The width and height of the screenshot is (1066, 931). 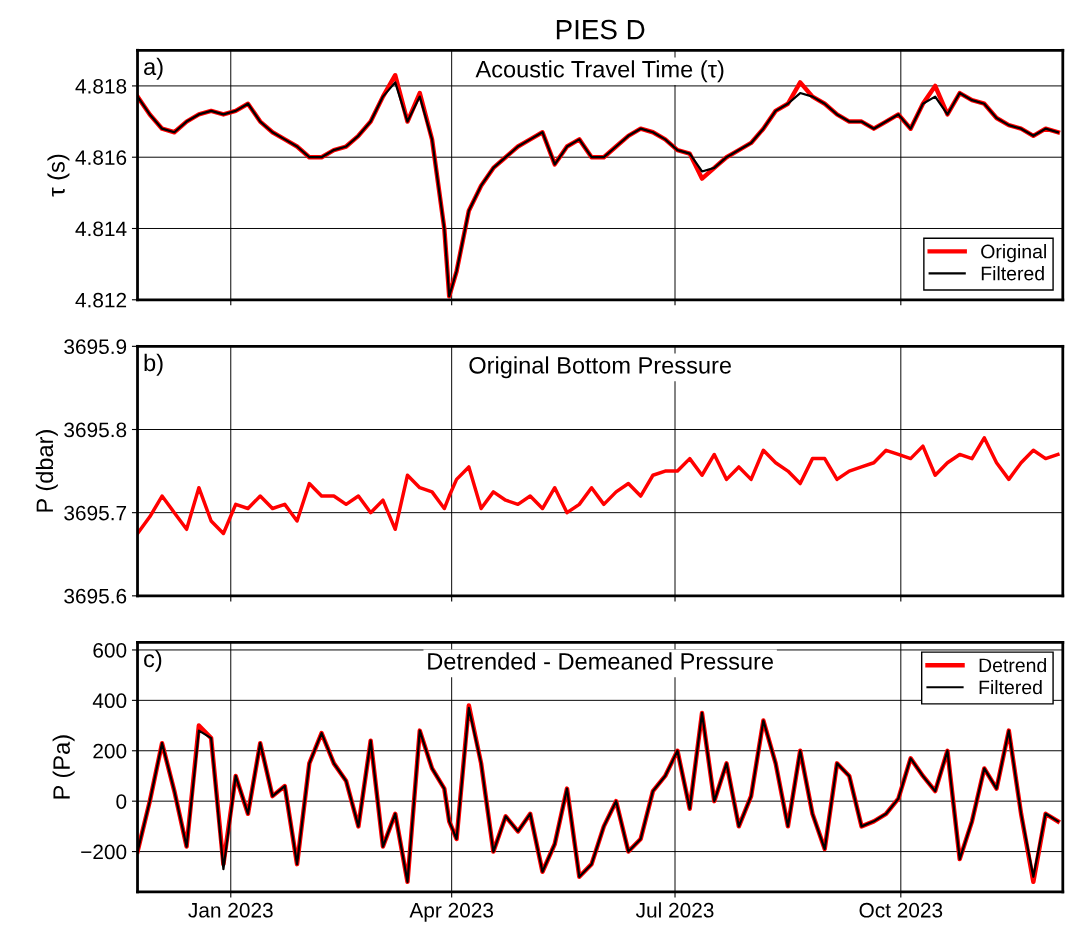 What do you see at coordinates (110, 650) in the screenshot?
I see `y-tick-label: 600` at bounding box center [110, 650].